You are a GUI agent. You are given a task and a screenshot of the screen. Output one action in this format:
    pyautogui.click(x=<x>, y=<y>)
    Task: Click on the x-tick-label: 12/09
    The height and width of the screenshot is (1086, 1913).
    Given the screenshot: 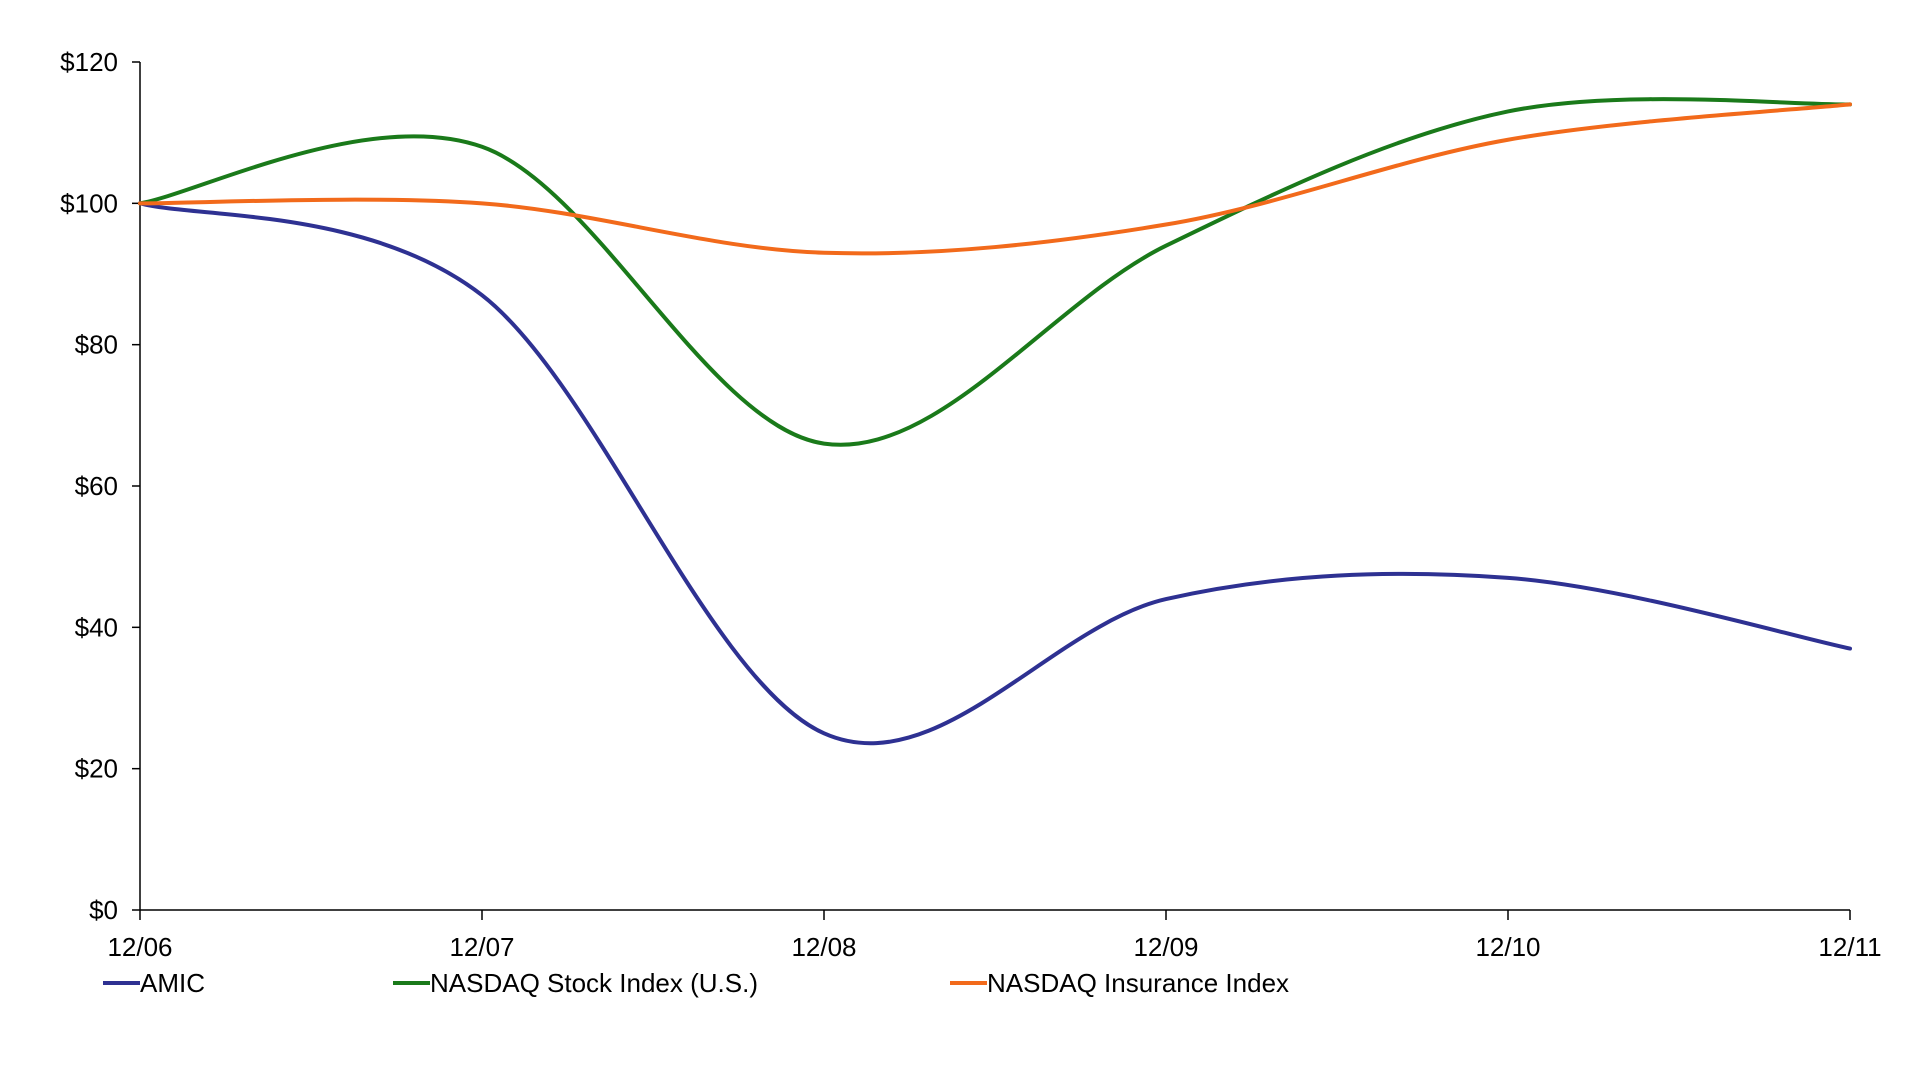 What is the action you would take?
    pyautogui.click(x=1165, y=947)
    